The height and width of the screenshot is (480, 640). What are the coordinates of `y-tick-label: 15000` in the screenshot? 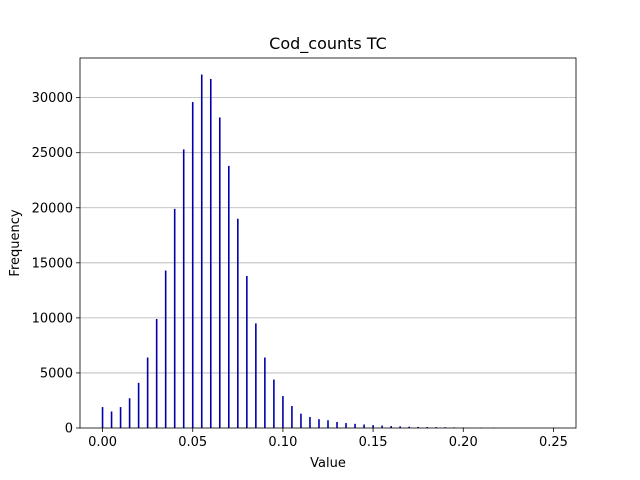 It's located at (52, 263).